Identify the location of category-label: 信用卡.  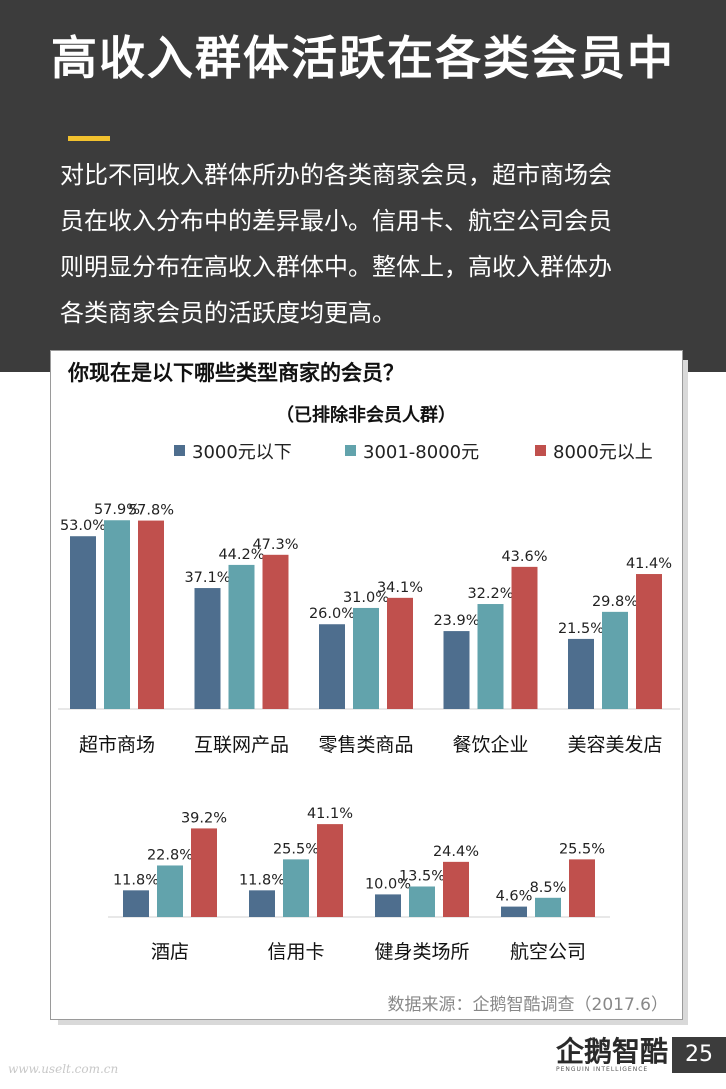
(295, 952).